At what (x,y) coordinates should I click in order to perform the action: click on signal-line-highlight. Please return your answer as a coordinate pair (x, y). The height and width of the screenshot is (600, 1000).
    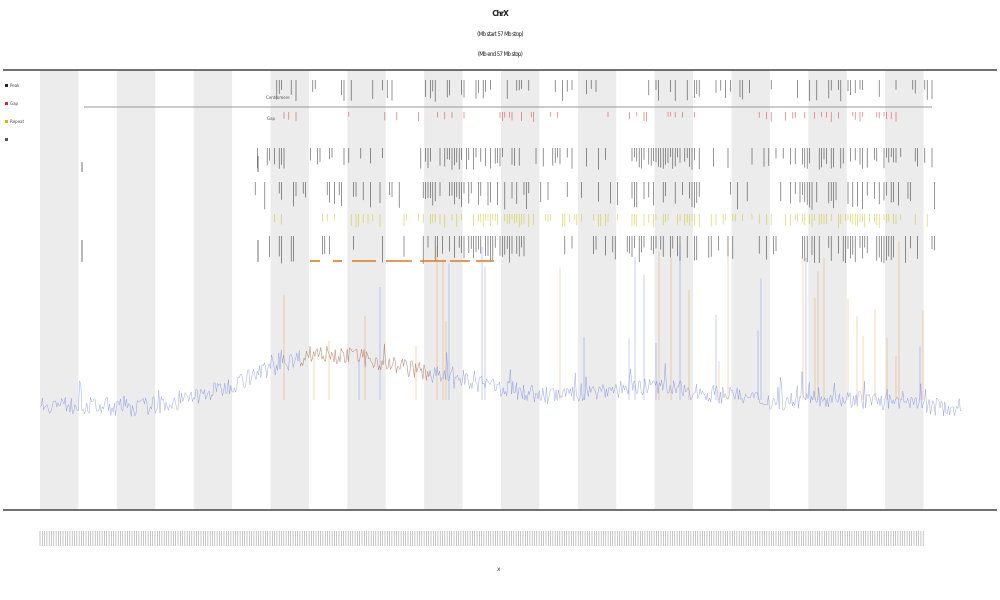
    Looking at the image, I should click on (365, 362).